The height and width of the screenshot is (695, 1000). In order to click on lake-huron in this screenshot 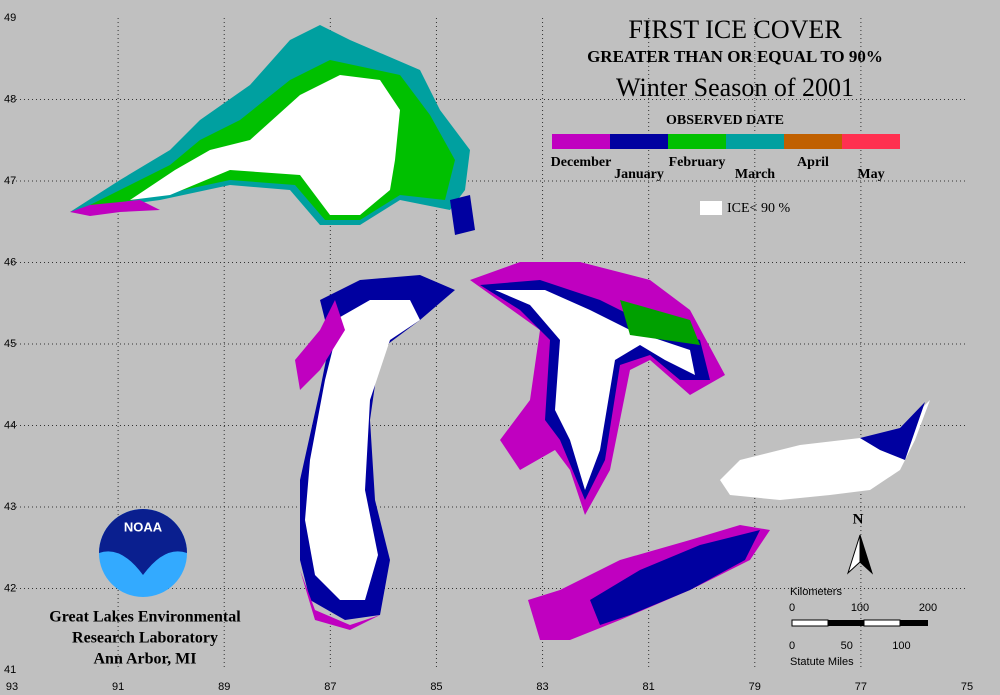, I will do `click(597, 388)`.